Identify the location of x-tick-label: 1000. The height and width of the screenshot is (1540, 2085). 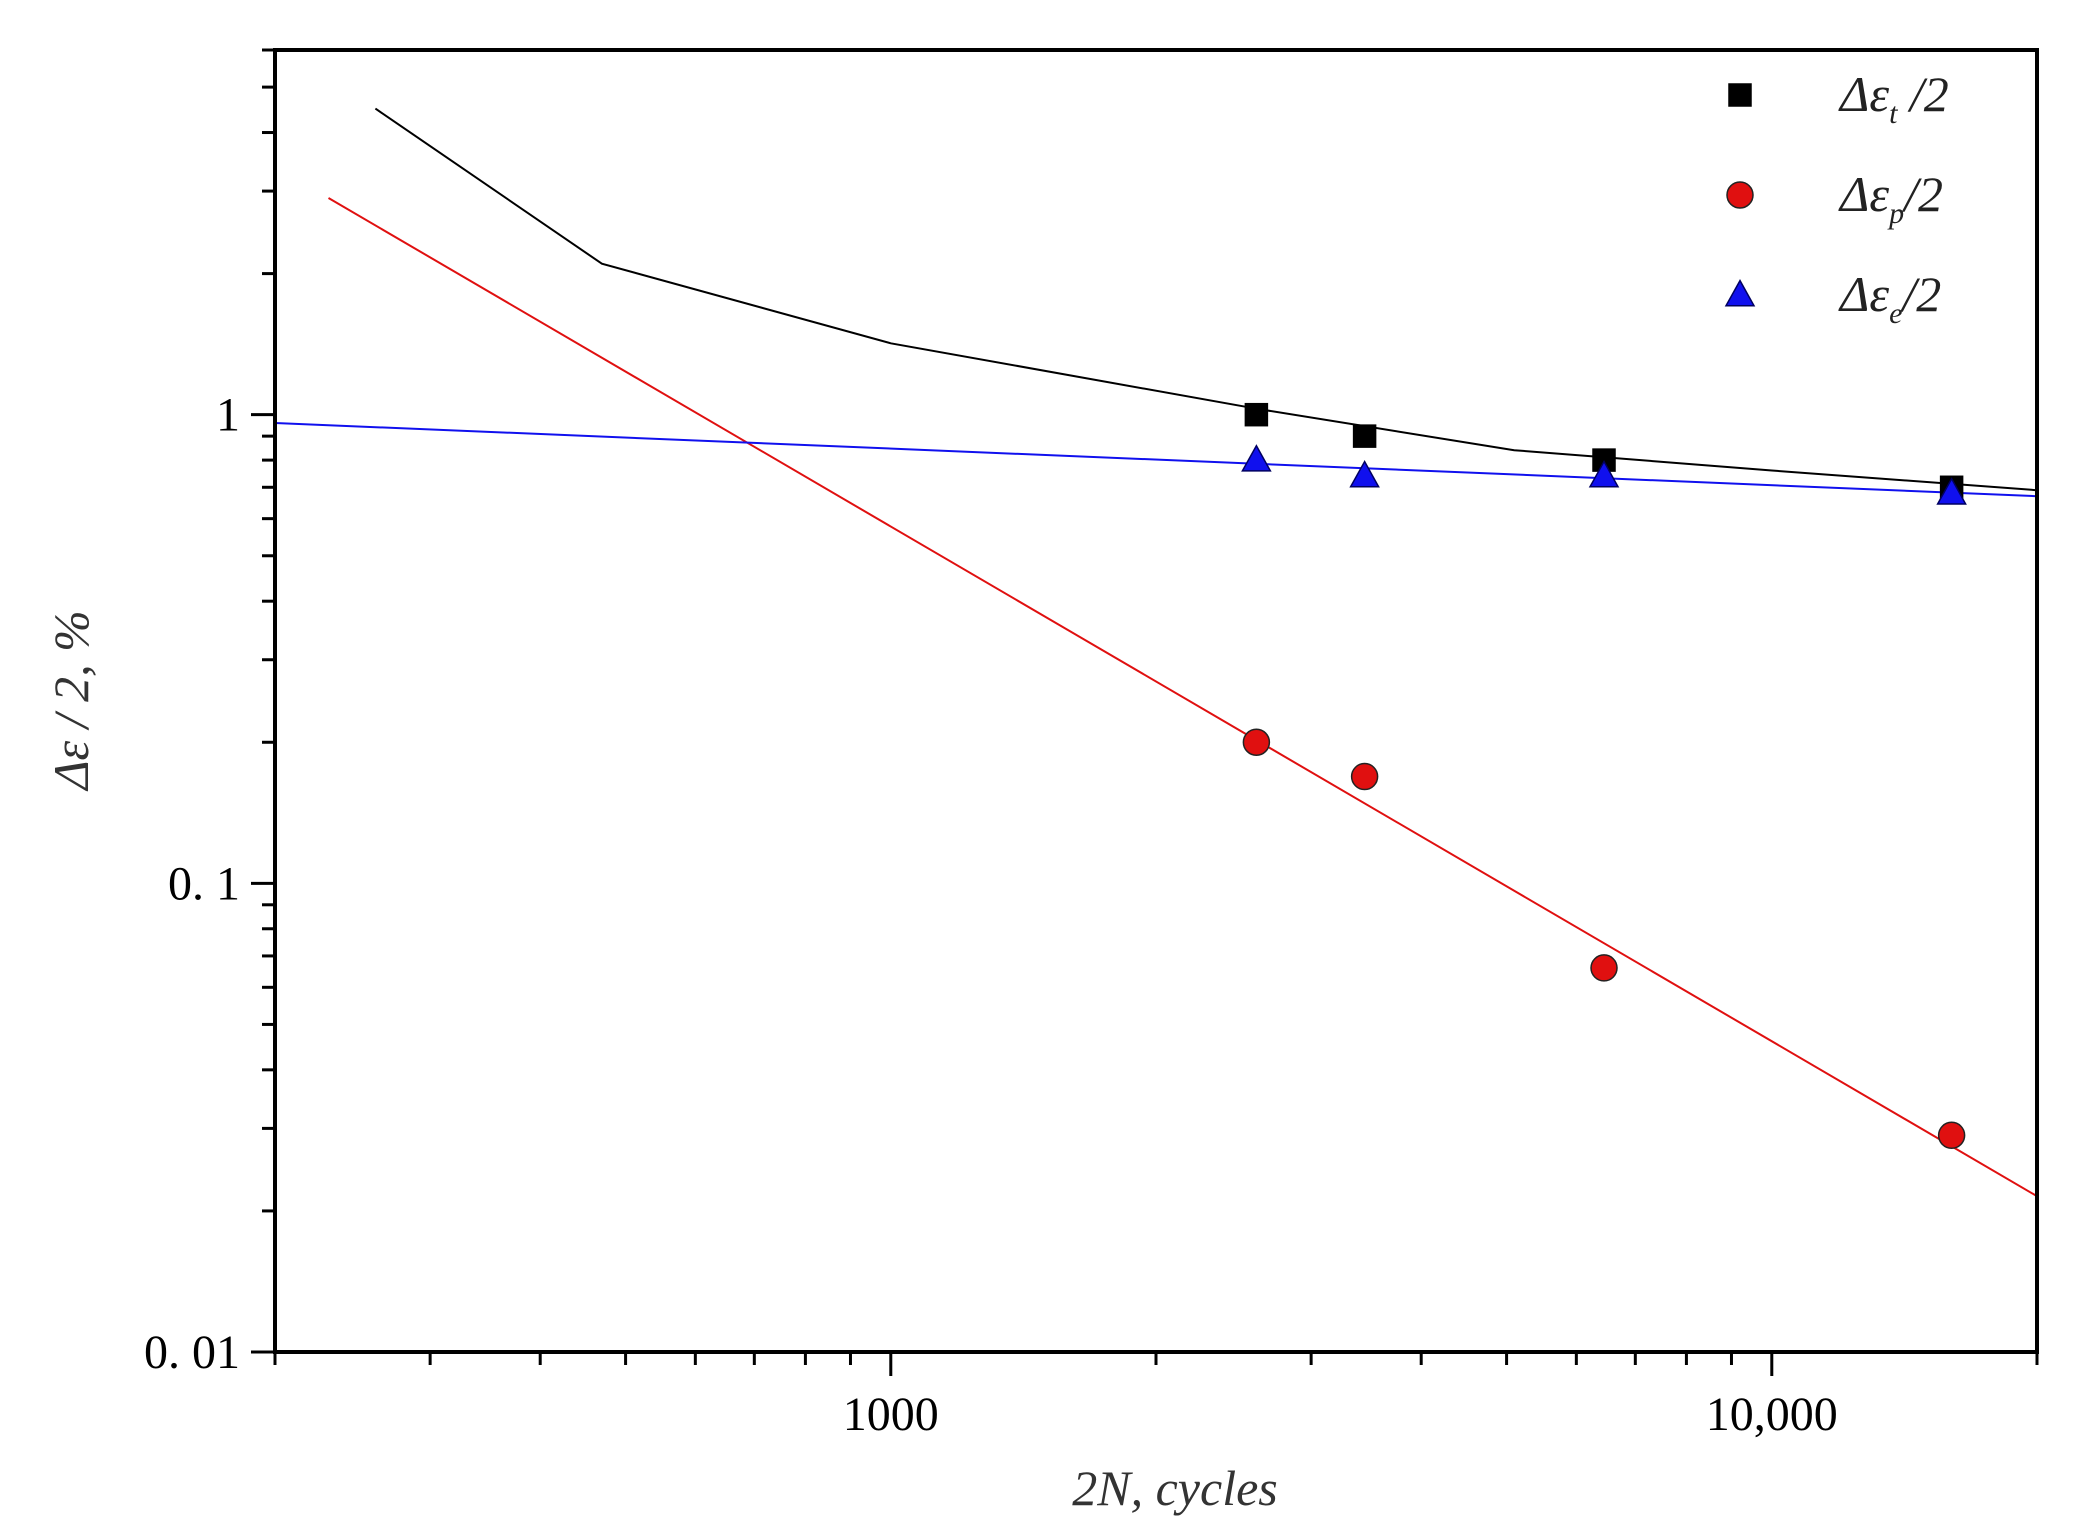
(891, 1414).